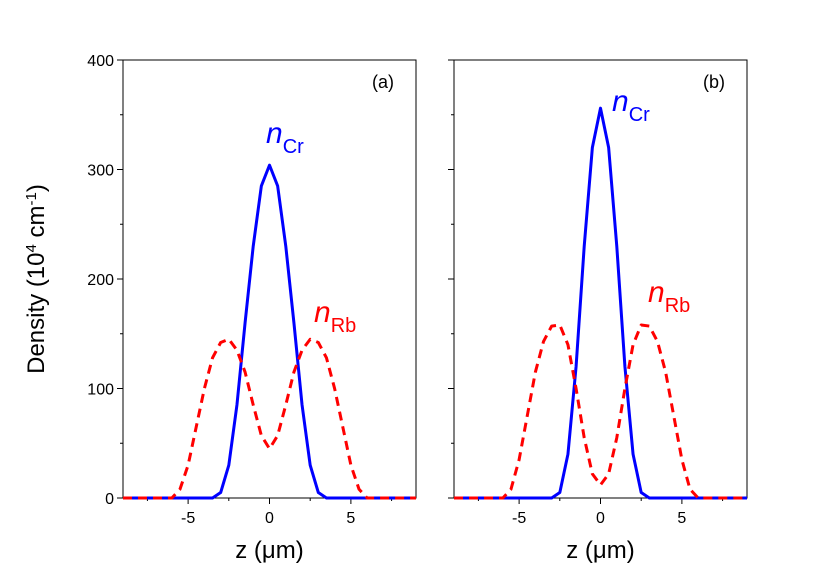  What do you see at coordinates (383, 82) in the screenshot?
I see `panel-label: (a)` at bounding box center [383, 82].